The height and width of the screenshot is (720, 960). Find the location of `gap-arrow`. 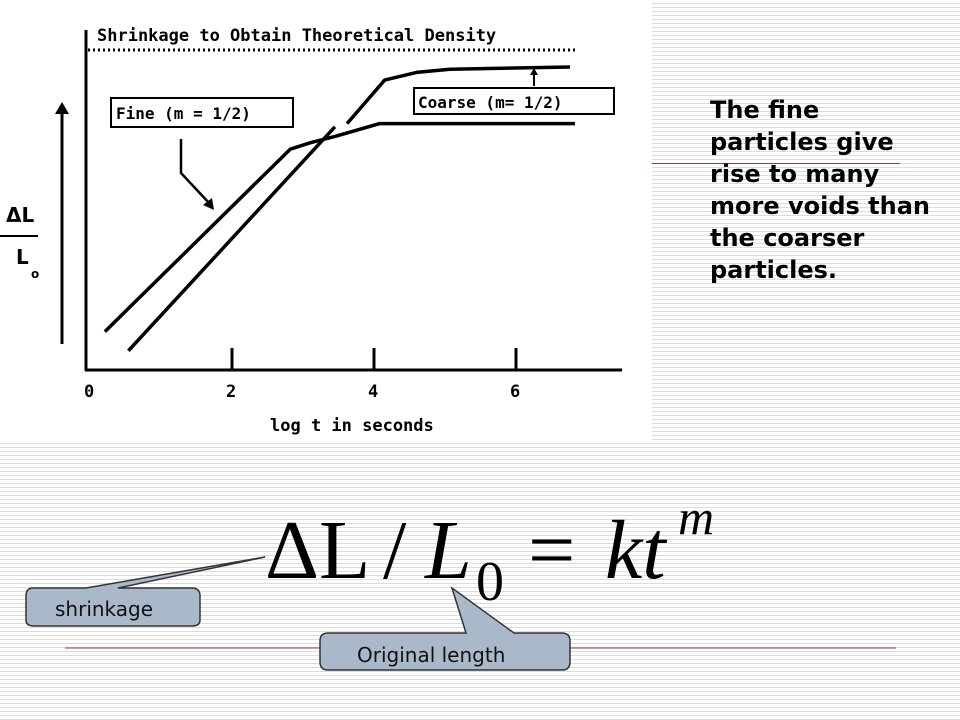

gap-arrow is located at coordinates (534, 77).